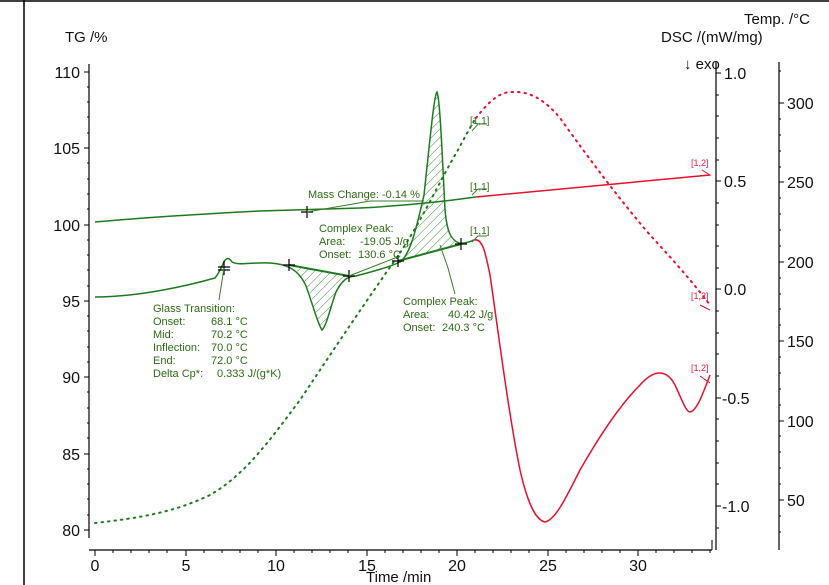 This screenshot has width=829, height=585. Describe the element at coordinates (194, 309) in the screenshot. I see `svg-text: Glass Transition:` at that location.